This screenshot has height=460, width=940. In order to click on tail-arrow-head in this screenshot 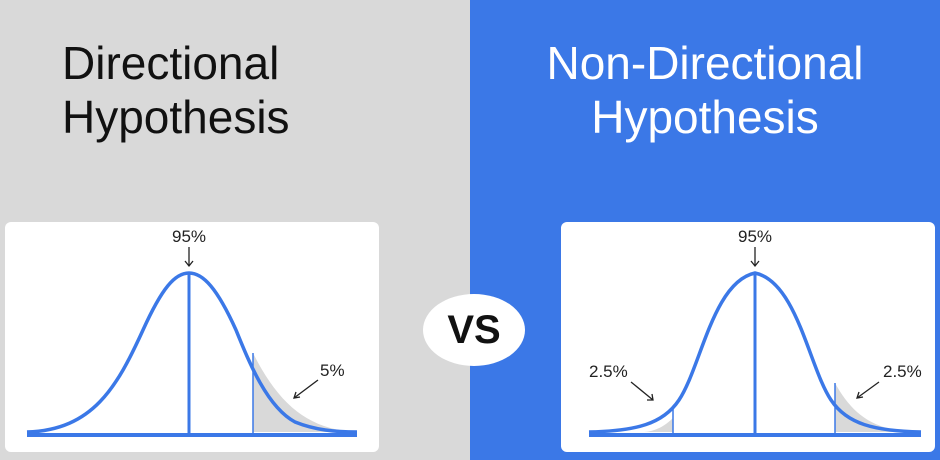, I will do `click(297, 395)`.